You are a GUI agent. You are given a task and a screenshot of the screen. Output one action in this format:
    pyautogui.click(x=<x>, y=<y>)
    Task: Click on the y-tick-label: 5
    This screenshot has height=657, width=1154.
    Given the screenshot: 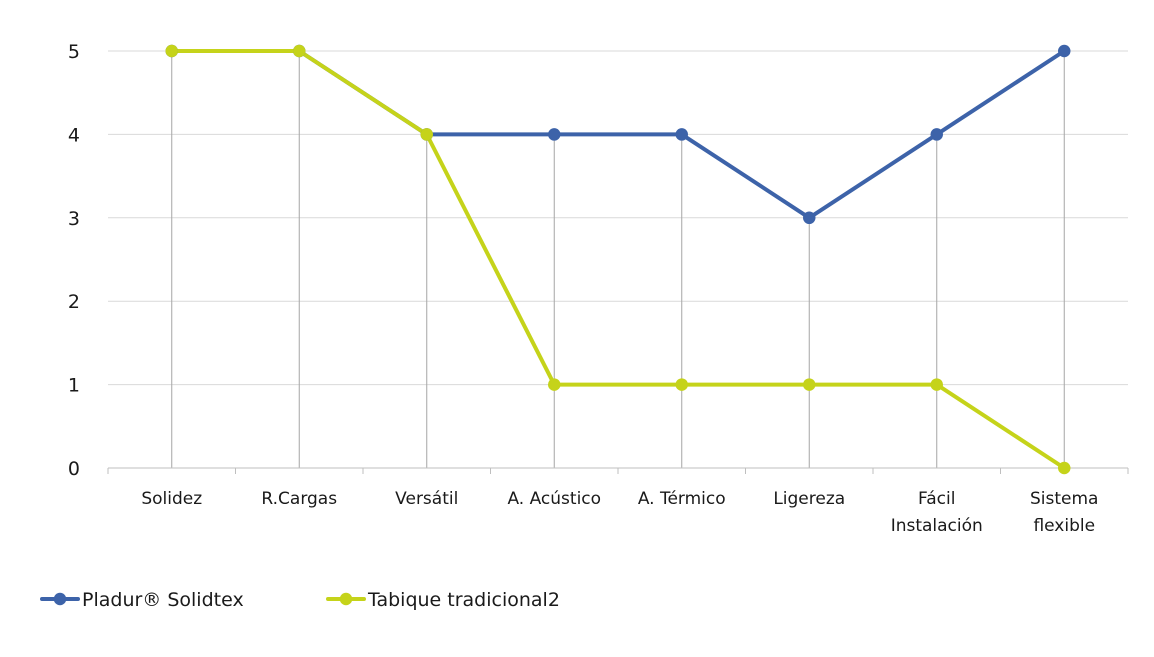 What is the action you would take?
    pyautogui.click(x=74, y=52)
    